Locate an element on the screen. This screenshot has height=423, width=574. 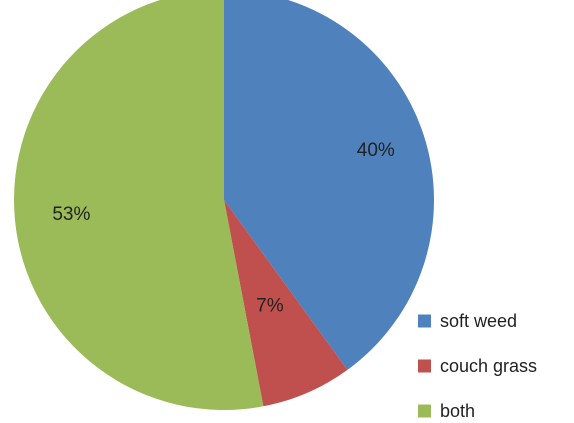
pie-slice-couch-grass is located at coordinates (286, 303).